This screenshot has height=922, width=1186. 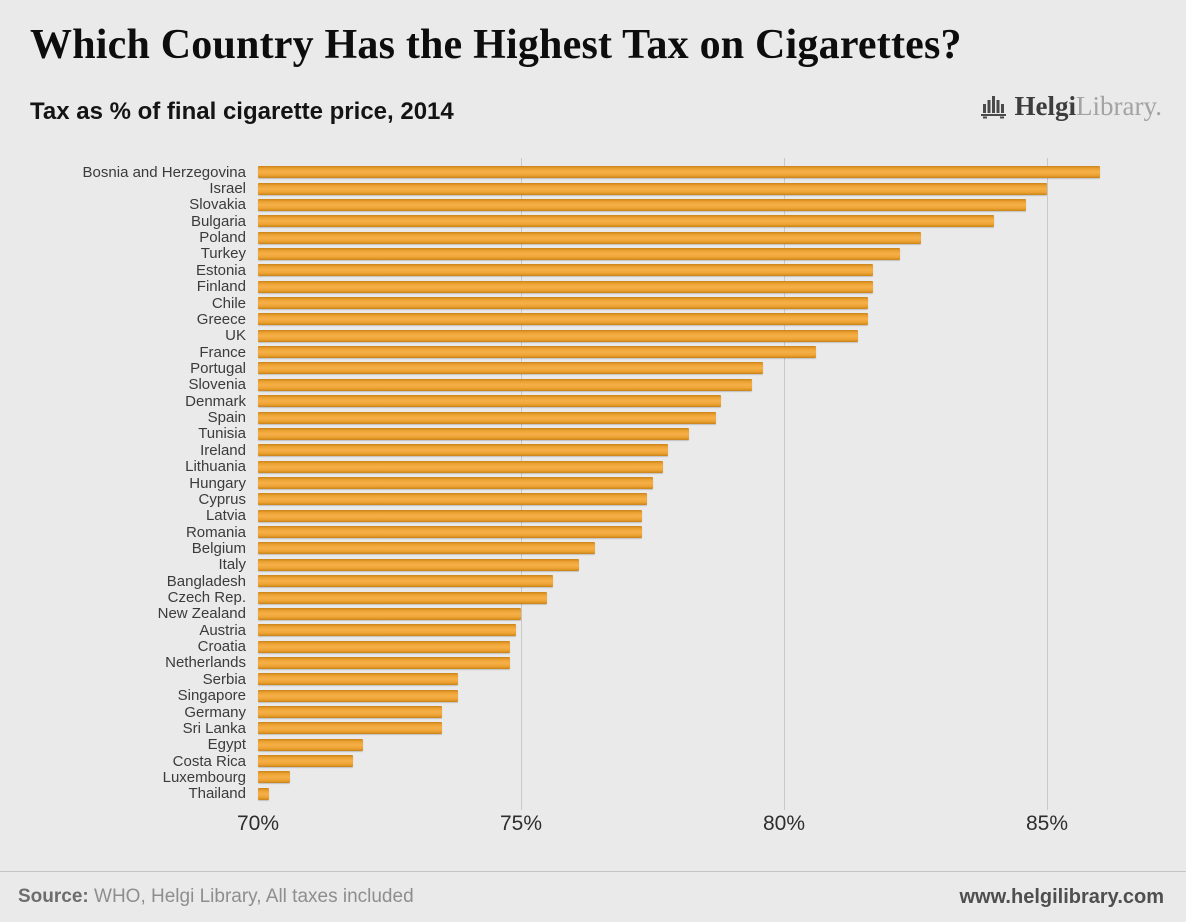 I want to click on country-label: Austria, so click(x=222, y=630).